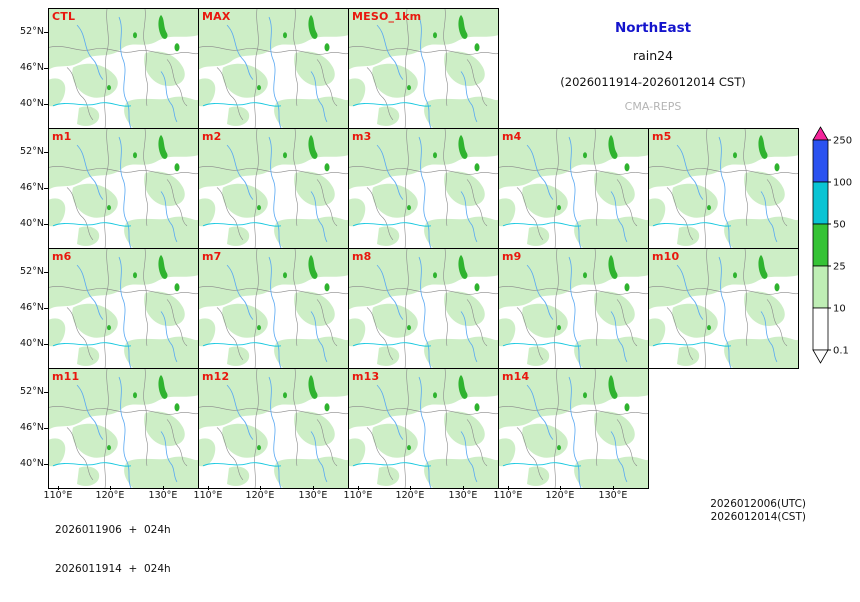  I want to click on valid-period-title: (2026011914-2026012014 CST), so click(653, 82).